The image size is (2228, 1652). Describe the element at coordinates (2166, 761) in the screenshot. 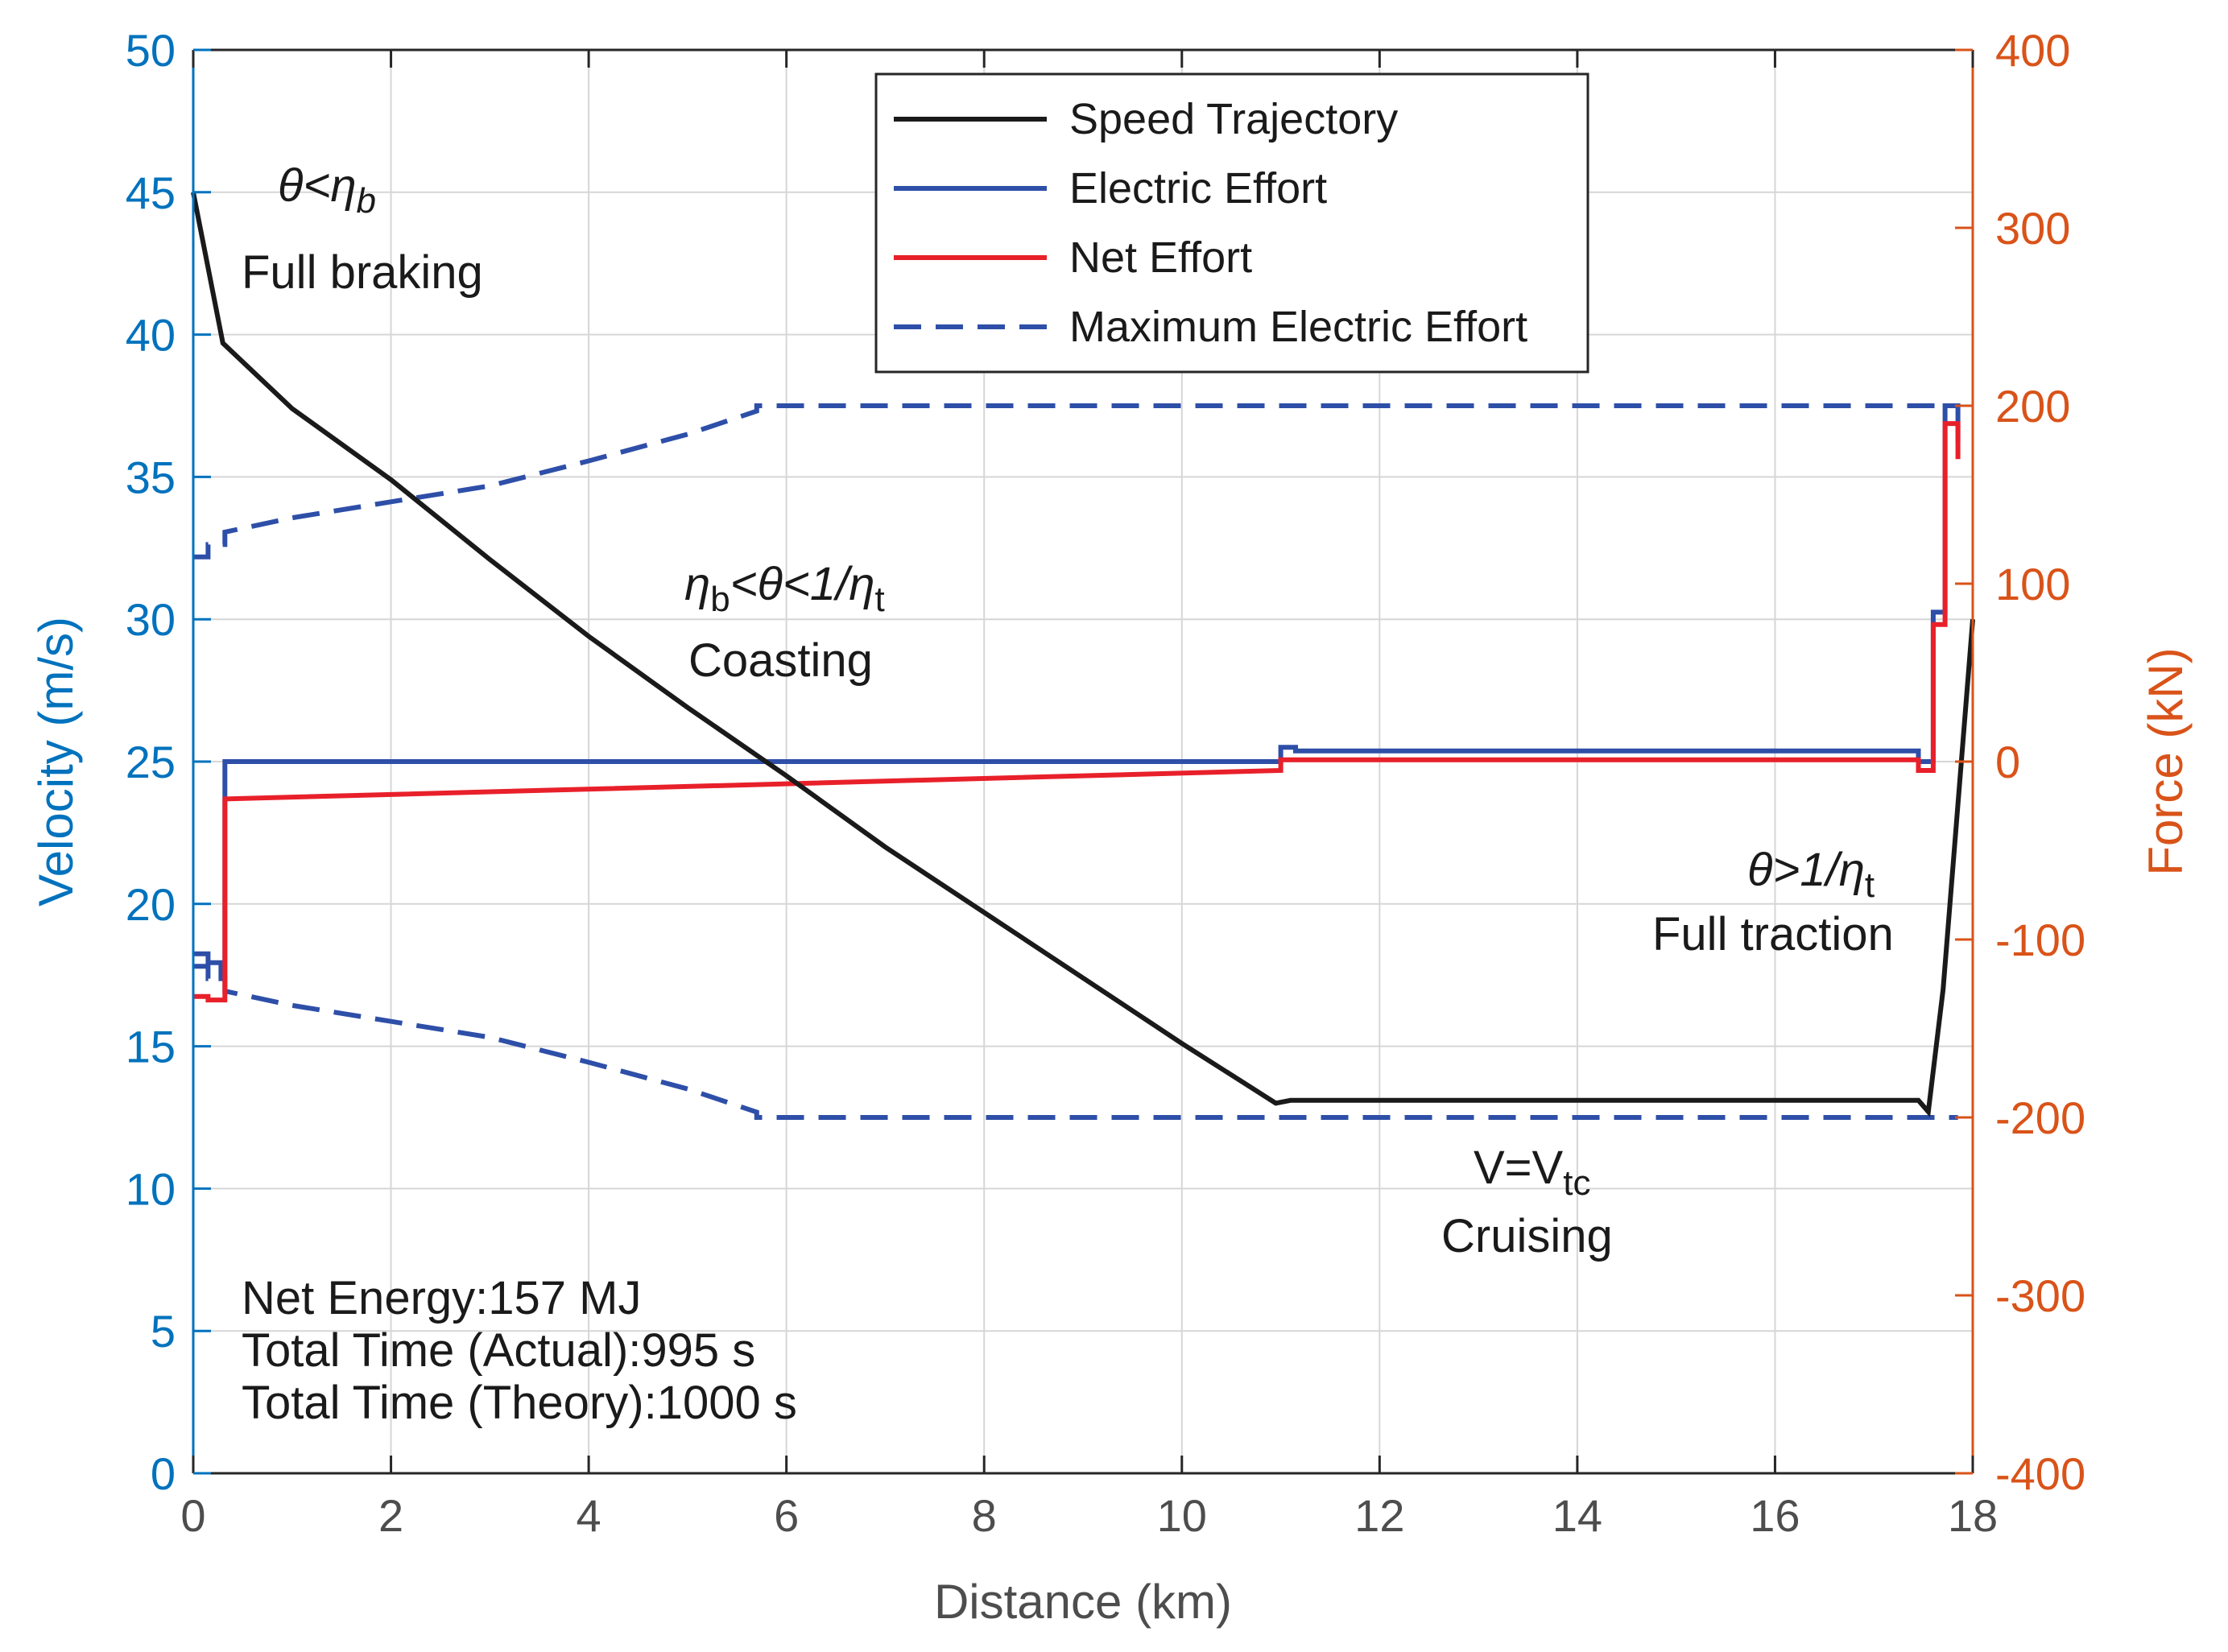

I see `y-axis-right-title: Force (kN)` at that location.